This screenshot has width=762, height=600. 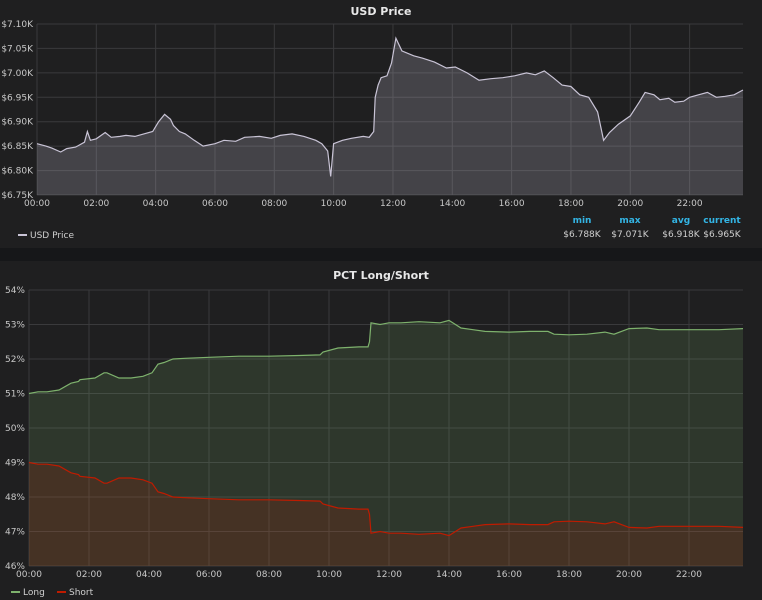 What do you see at coordinates (81, 593) in the screenshot?
I see `legend-item: Short` at bounding box center [81, 593].